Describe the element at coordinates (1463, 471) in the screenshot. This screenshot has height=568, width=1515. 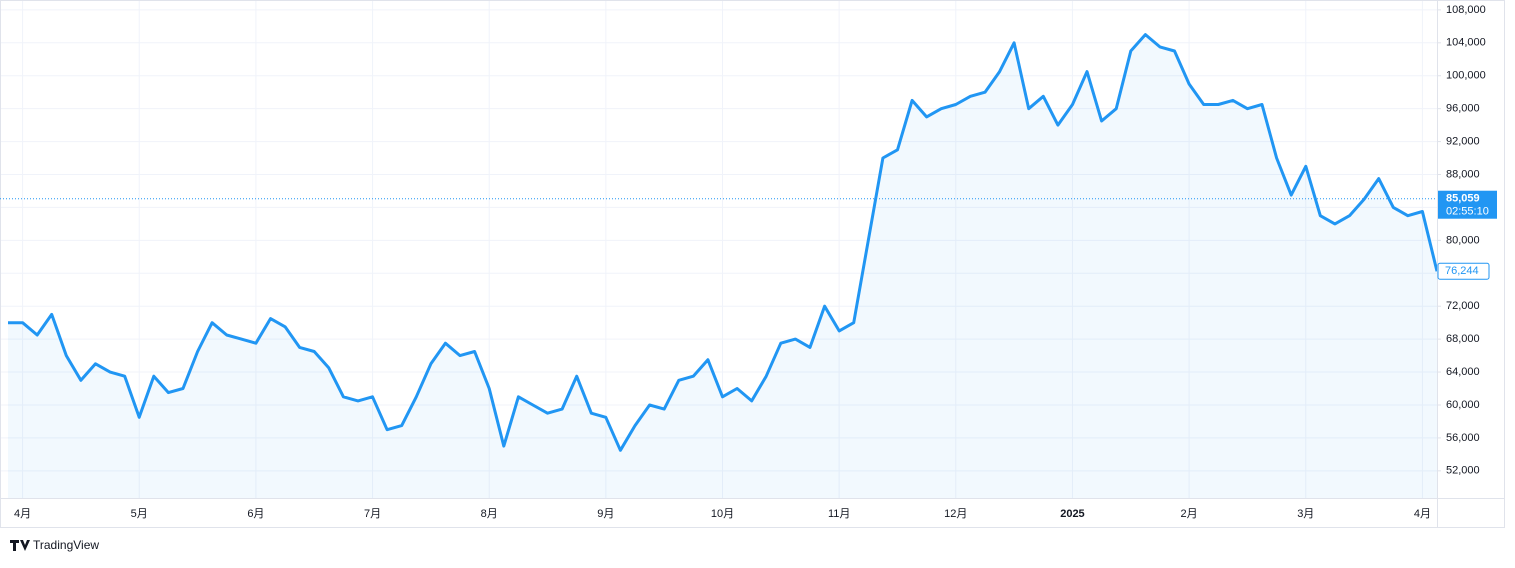
I see `y-tick-label: 52,000` at that location.